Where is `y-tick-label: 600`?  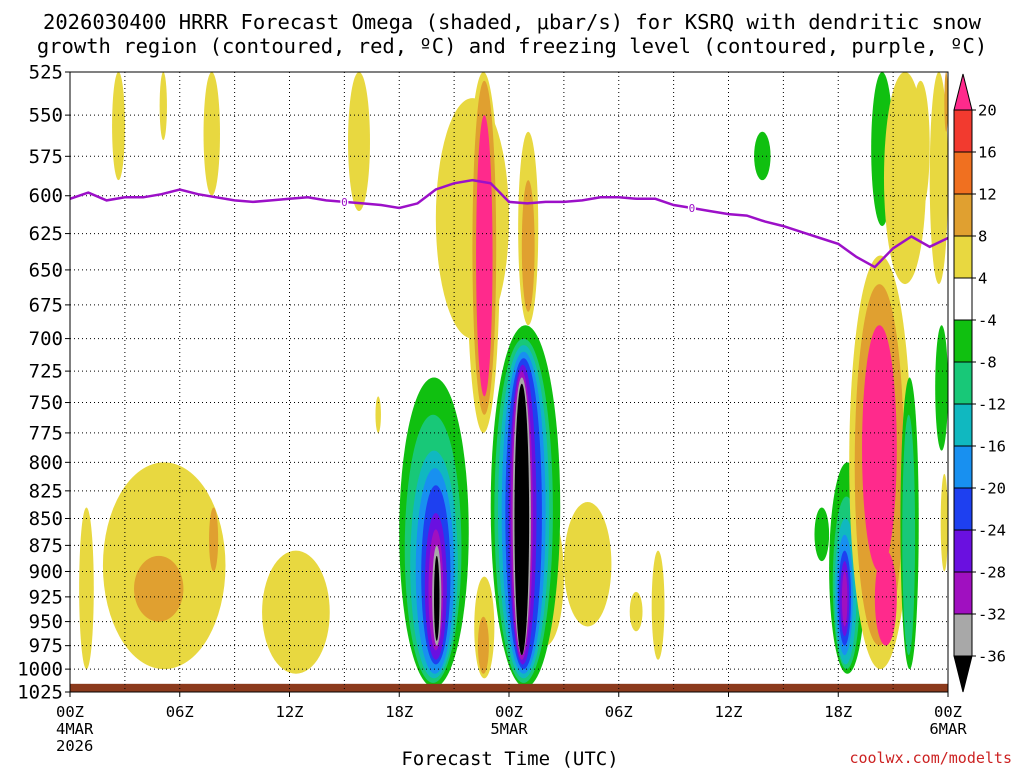
y-tick-label: 600 is located at coordinates (46, 196).